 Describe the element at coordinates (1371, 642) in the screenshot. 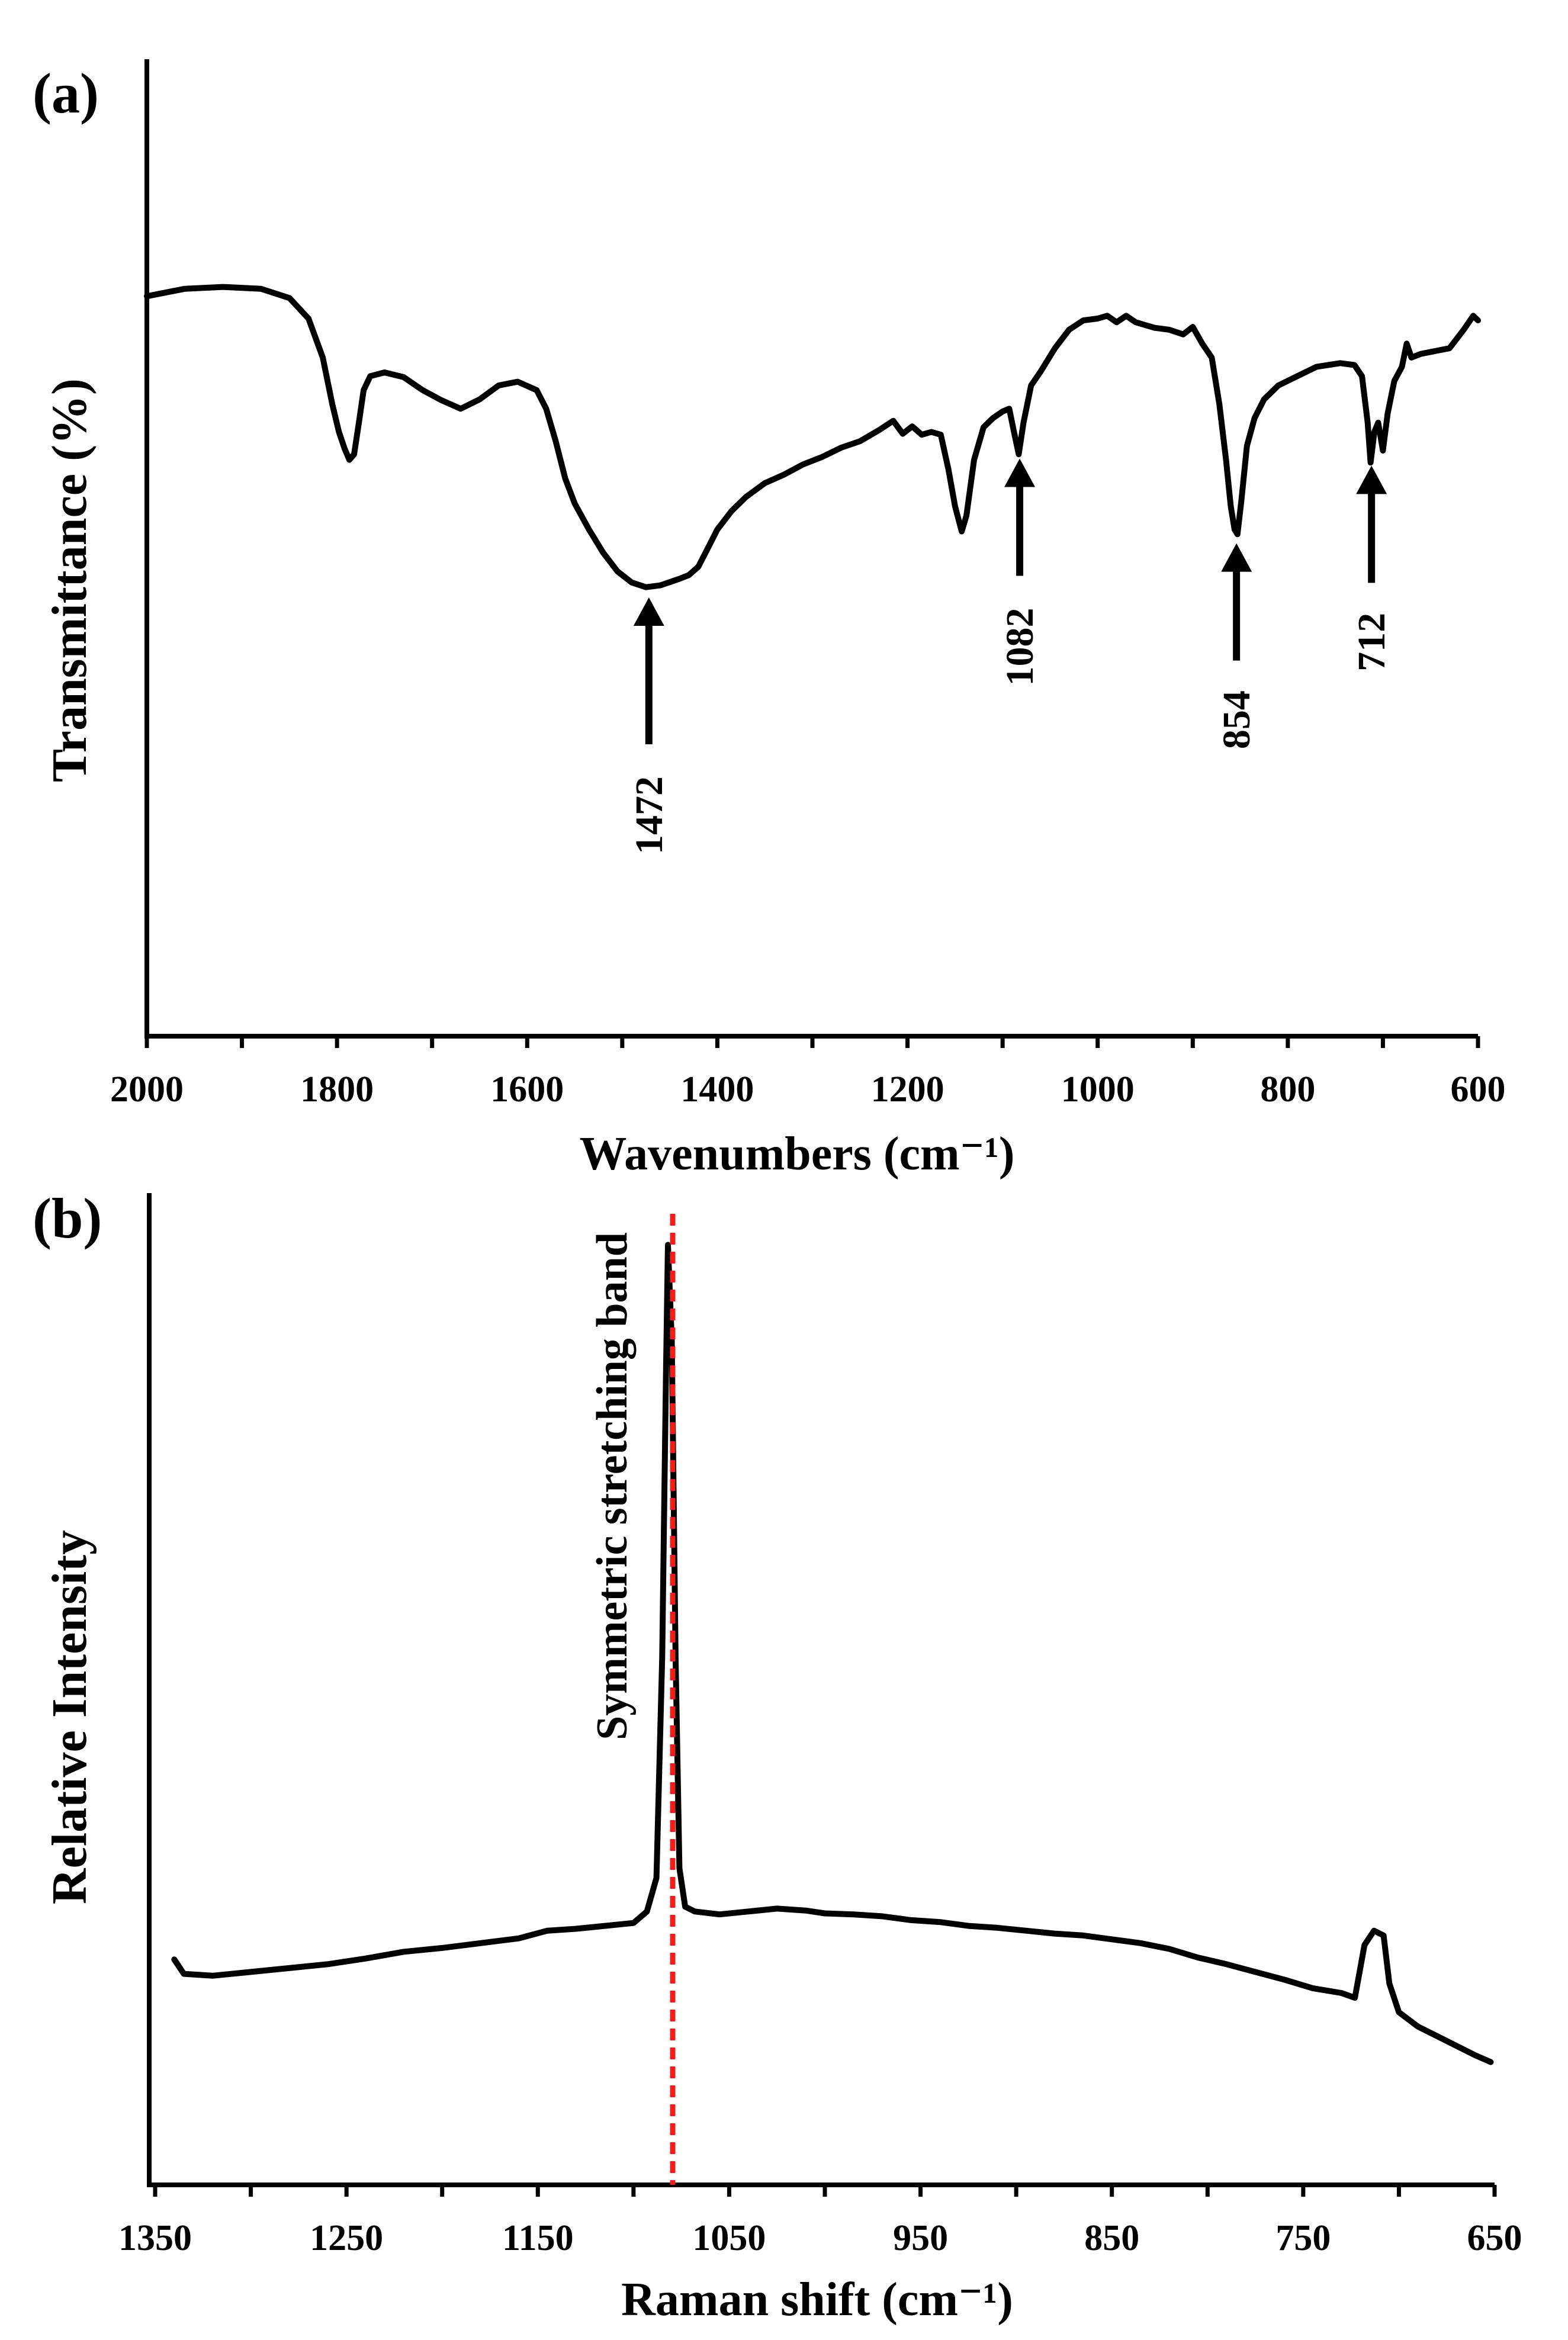

I see `peak-label-712: 712` at that location.